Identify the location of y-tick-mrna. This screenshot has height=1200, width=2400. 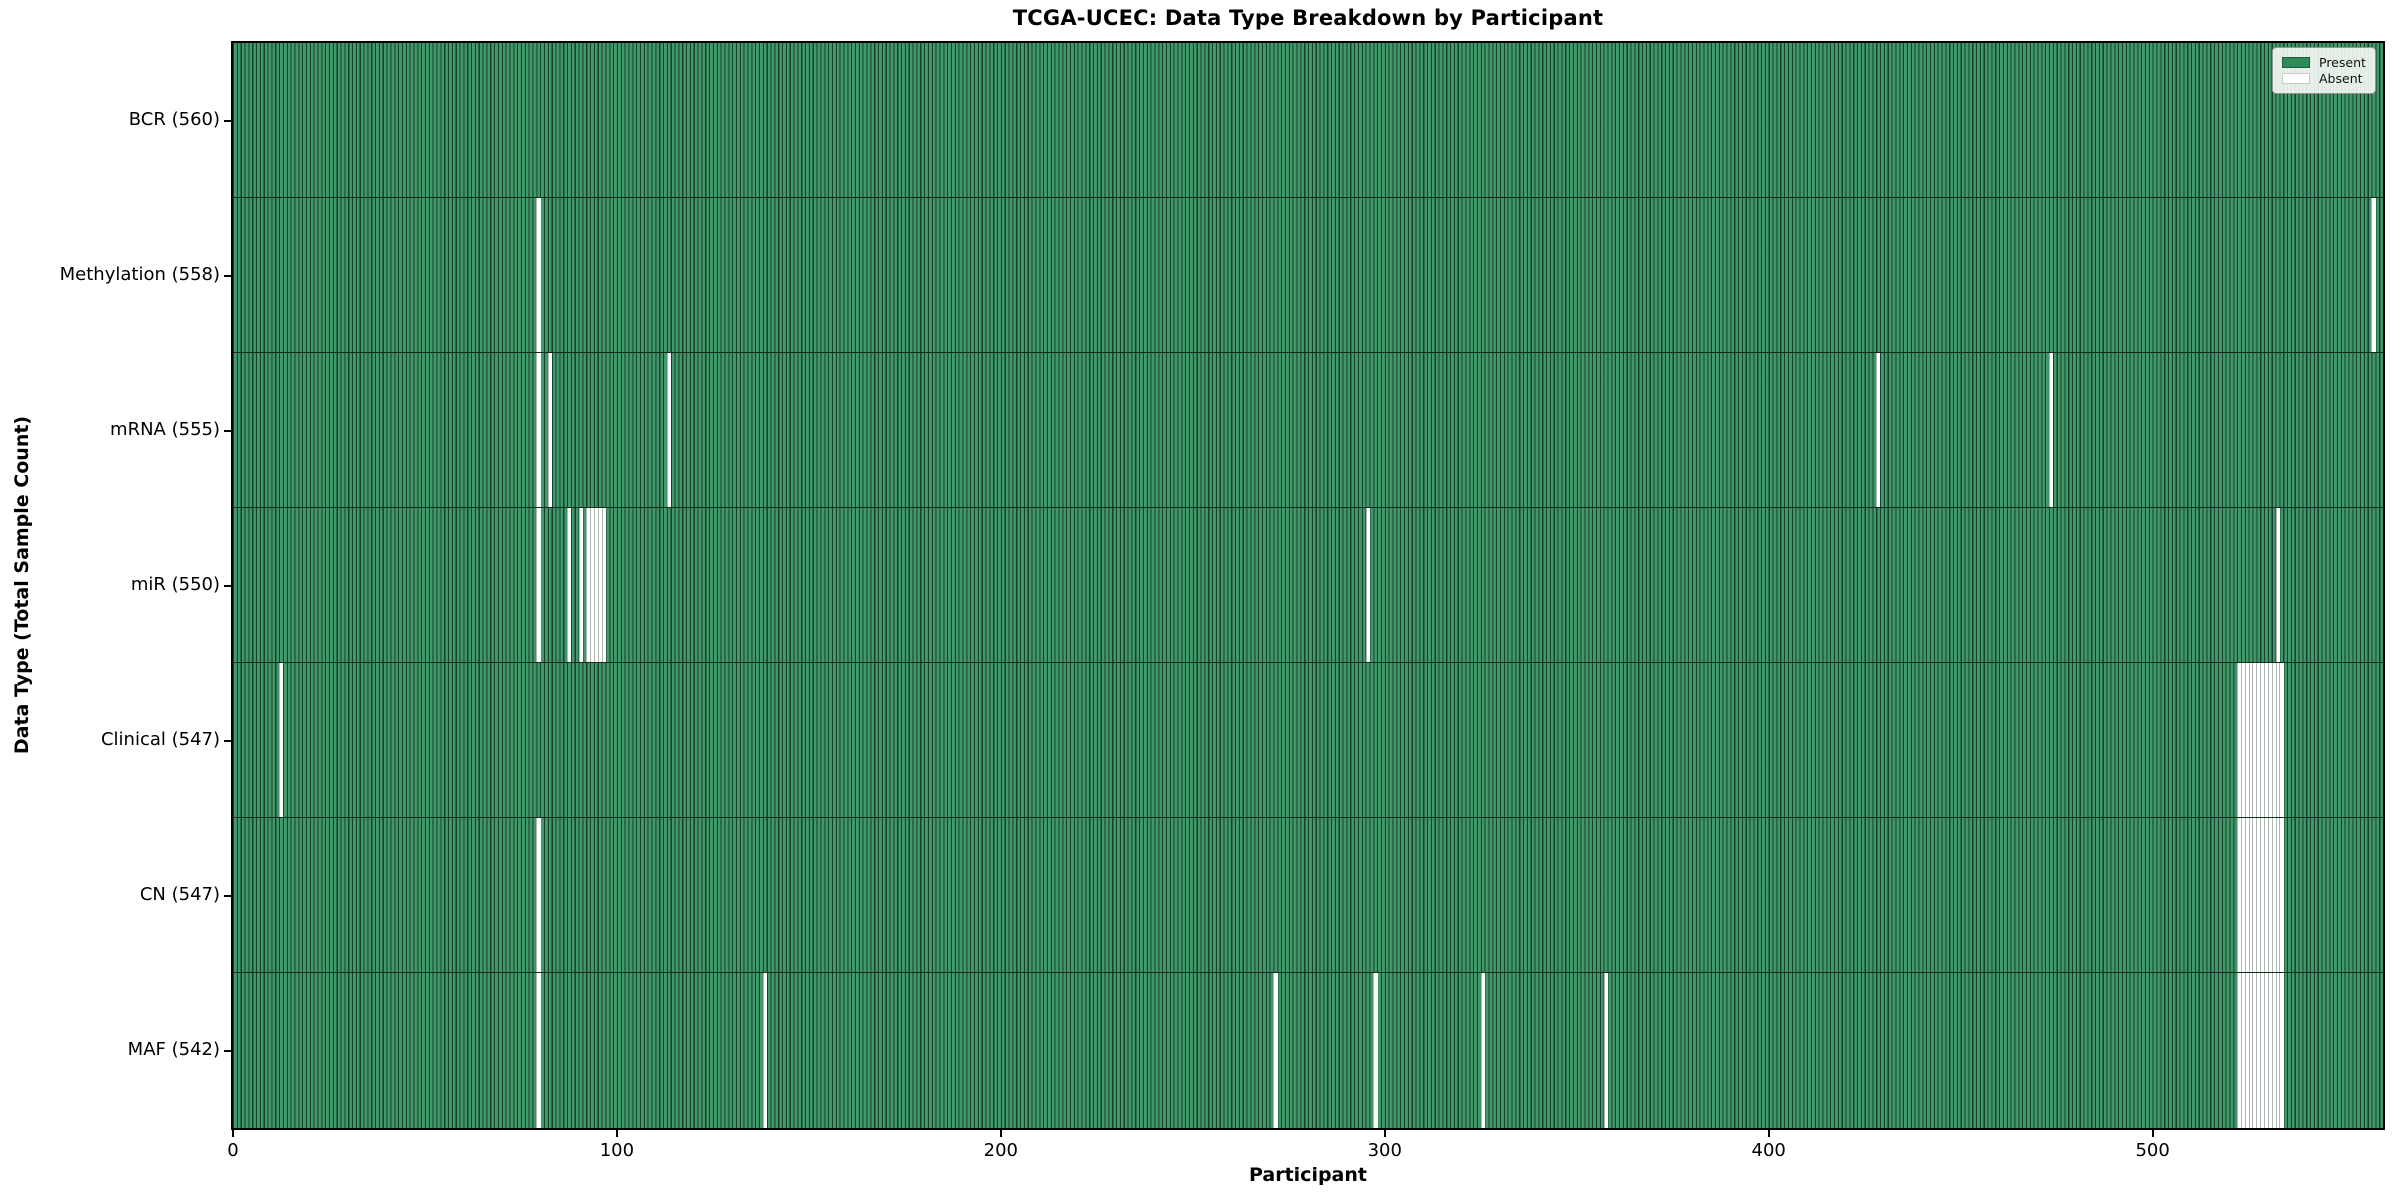
(228, 430).